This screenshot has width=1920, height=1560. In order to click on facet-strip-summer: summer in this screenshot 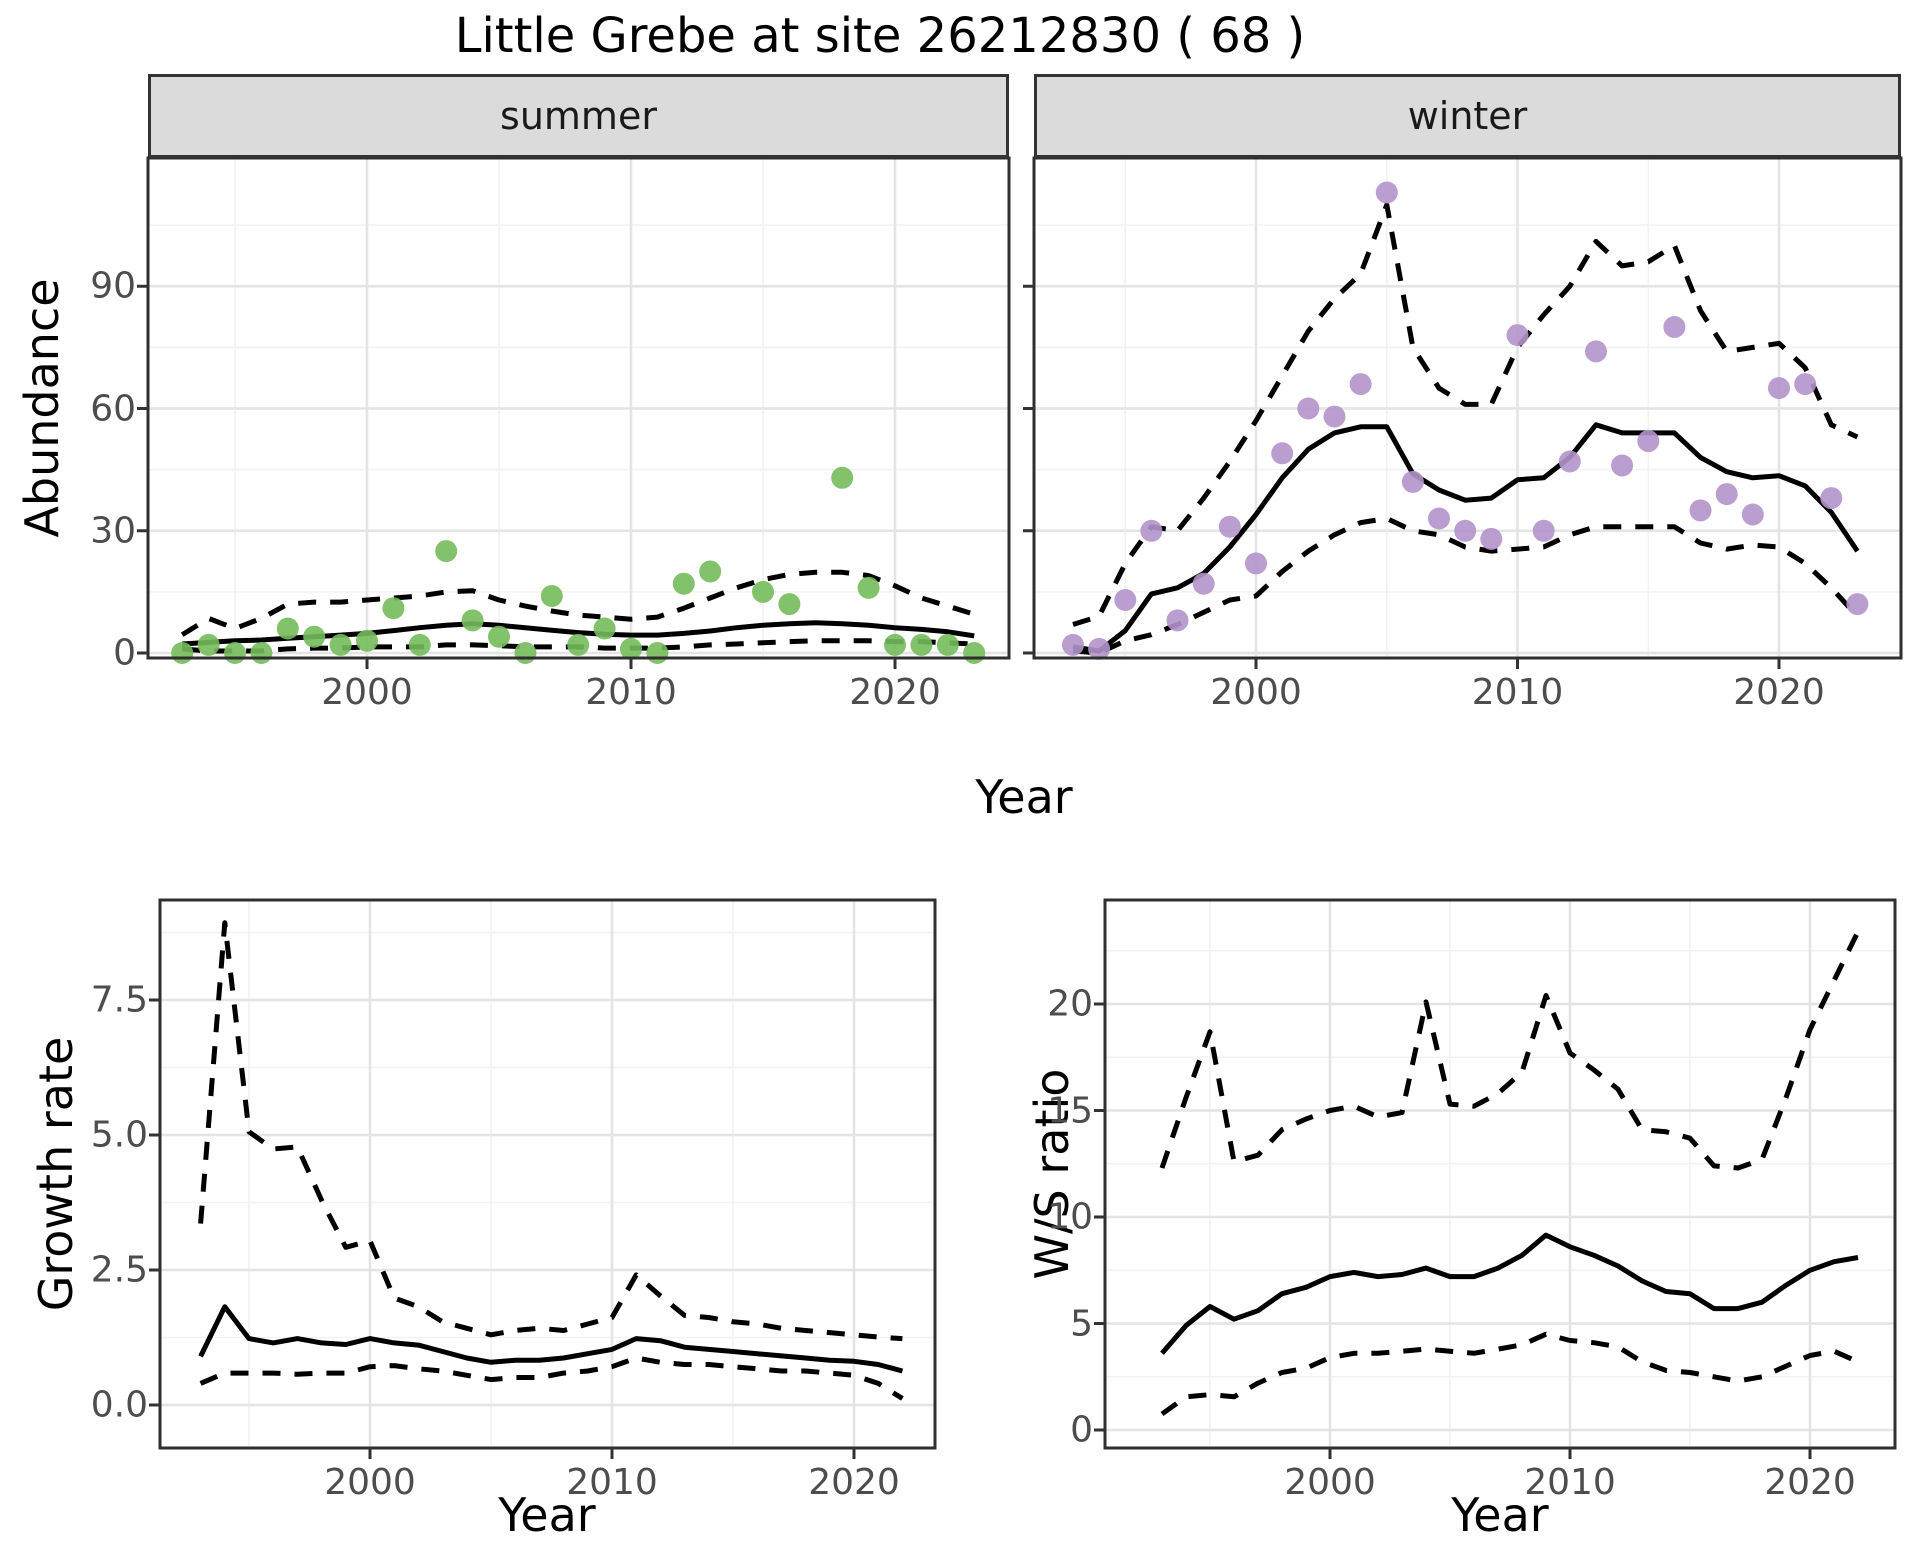, I will do `click(578, 116)`.